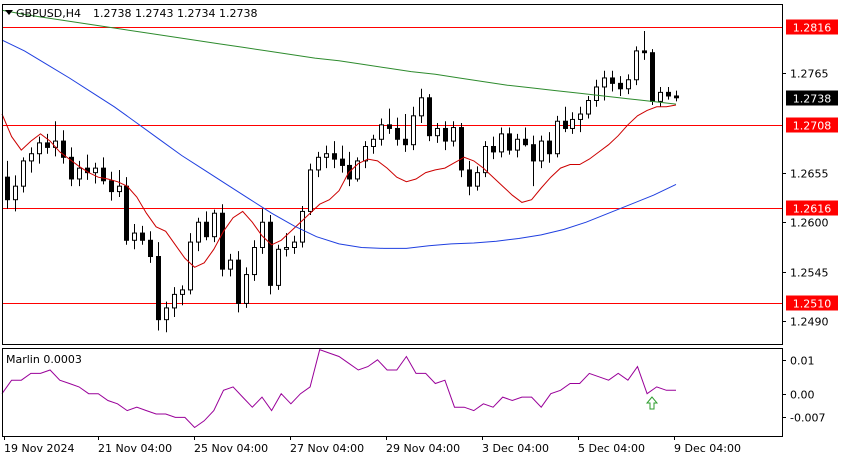 The image size is (842, 459). Describe the element at coordinates (802, 395) in the screenshot. I see `osc-tick-label-2: 0.00` at that location.